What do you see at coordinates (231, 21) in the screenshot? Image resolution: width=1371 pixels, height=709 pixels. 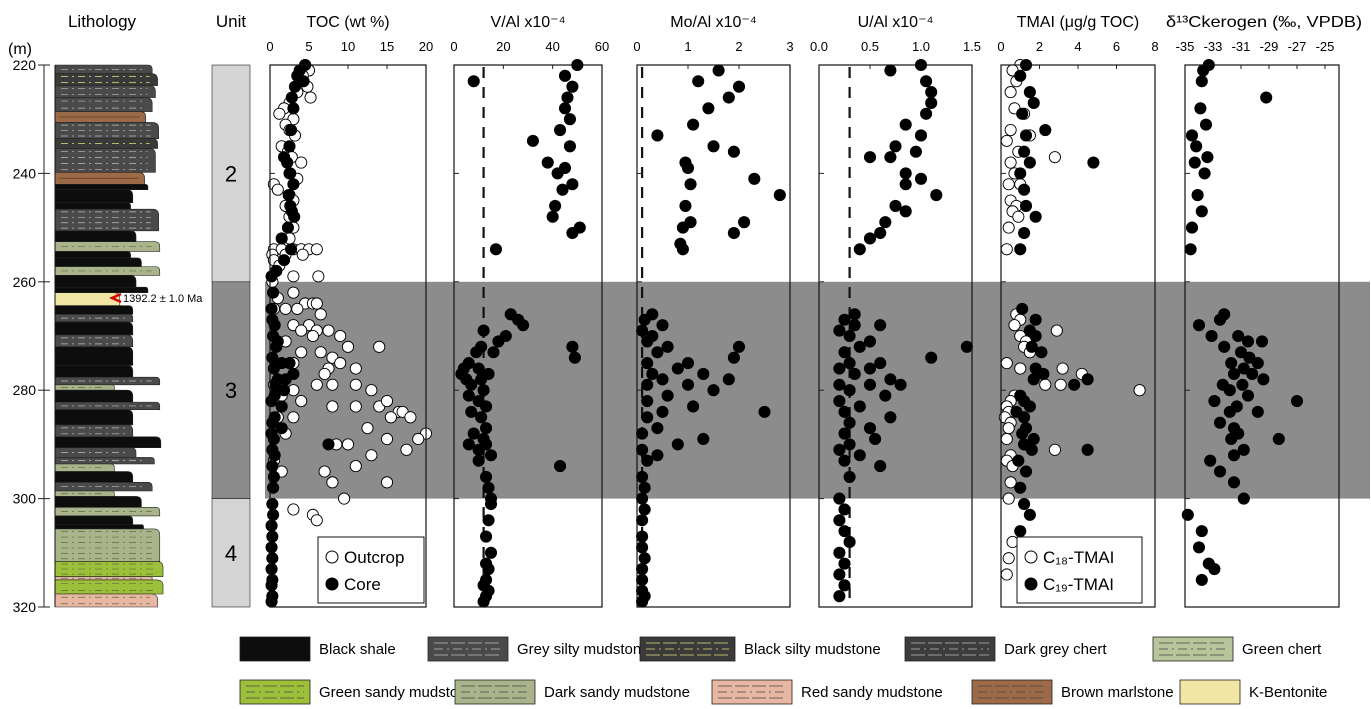 I see `unit-header: Unit` at bounding box center [231, 21].